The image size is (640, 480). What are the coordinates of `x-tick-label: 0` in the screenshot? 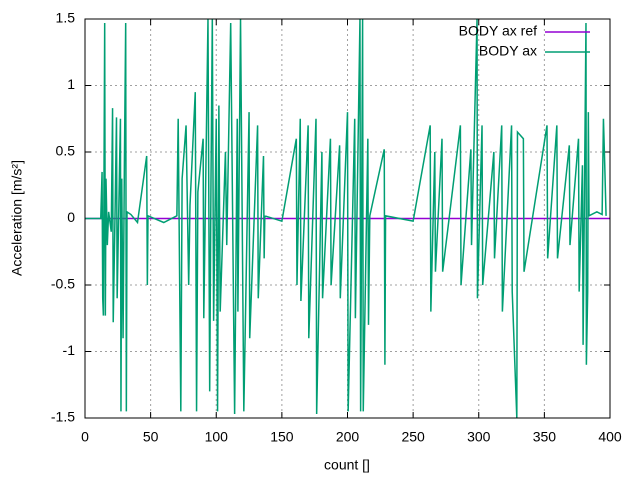 It's located at (85, 437).